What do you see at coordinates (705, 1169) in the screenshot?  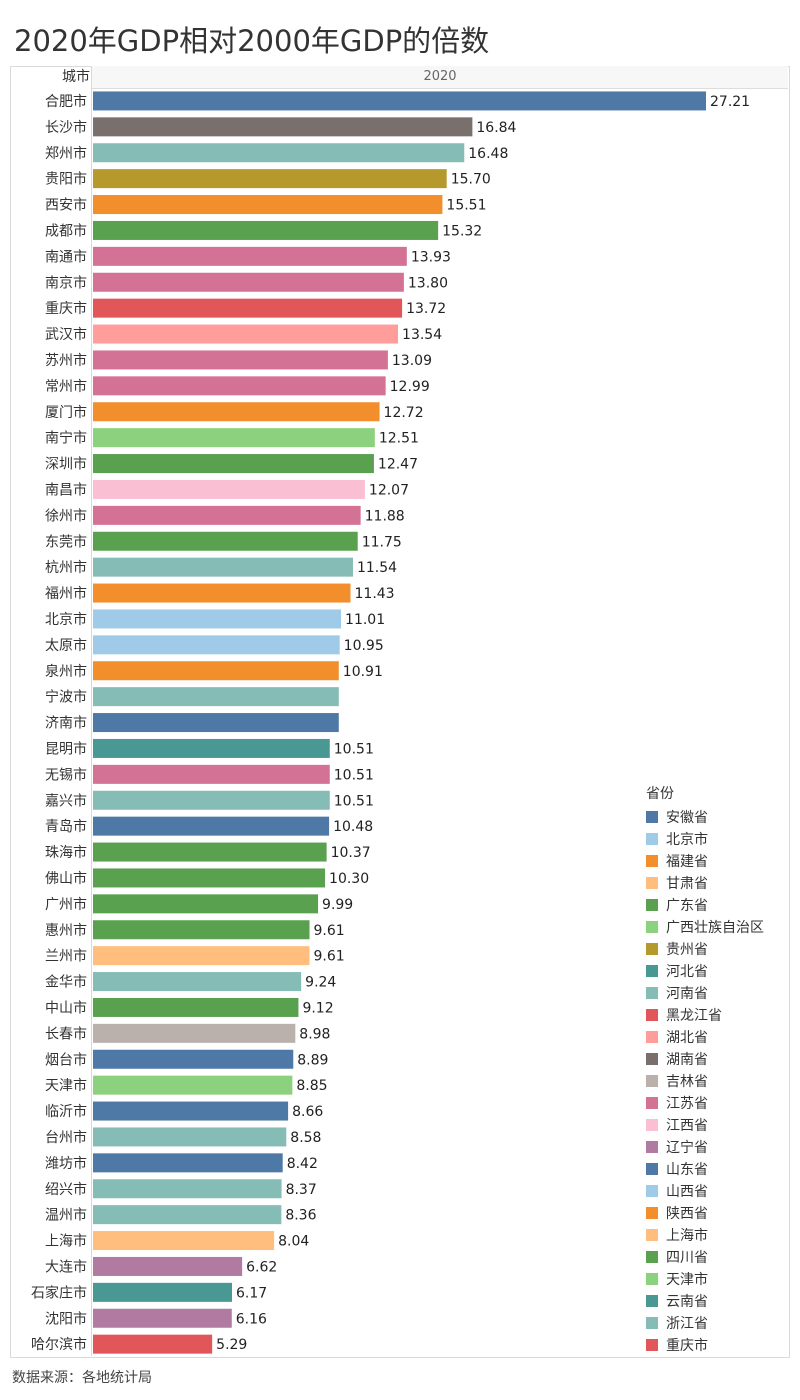 I see `legend-item: 山东省` at bounding box center [705, 1169].